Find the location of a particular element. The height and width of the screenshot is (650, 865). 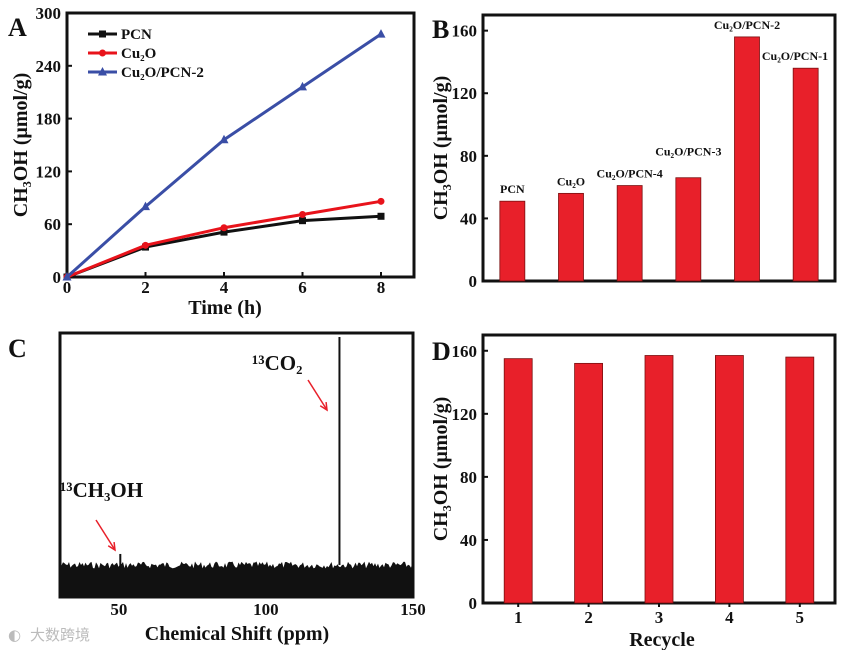

a-y-axis-label: CH₃OH (μmol/g) is located at coordinates (21, 145).